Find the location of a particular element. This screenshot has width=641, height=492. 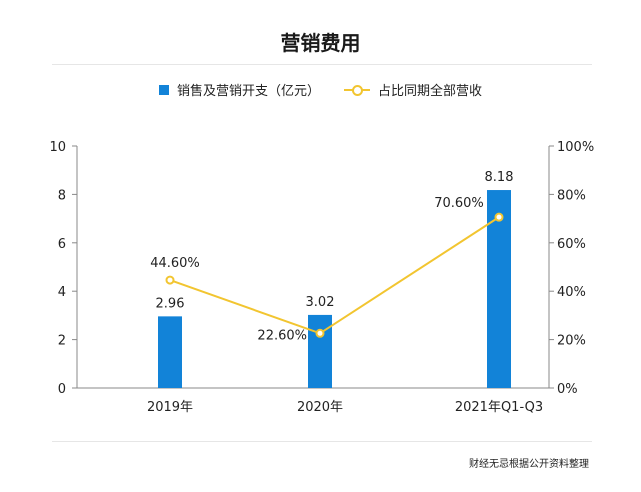

y-right-tick-label: 100% is located at coordinates (575, 147).